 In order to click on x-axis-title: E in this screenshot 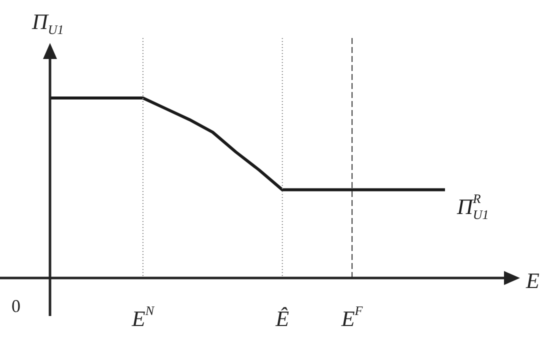, I will do `click(532, 280)`.